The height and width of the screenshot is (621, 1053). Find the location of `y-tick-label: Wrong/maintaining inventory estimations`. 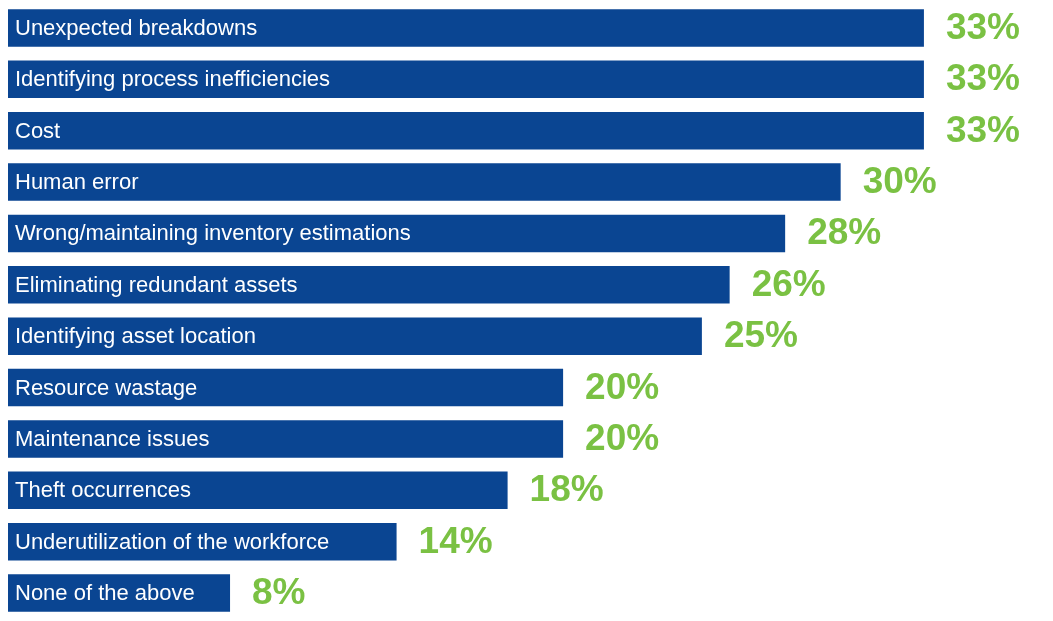

y-tick-label: Wrong/maintaining inventory estimations is located at coordinates (213, 233).